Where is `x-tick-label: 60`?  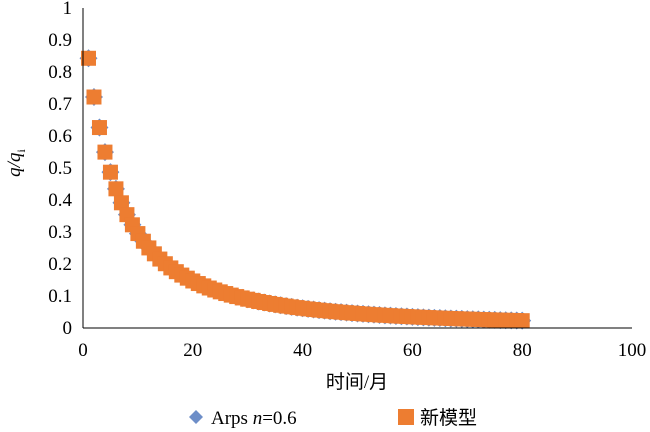
x-tick-label: 60 is located at coordinates (412, 350).